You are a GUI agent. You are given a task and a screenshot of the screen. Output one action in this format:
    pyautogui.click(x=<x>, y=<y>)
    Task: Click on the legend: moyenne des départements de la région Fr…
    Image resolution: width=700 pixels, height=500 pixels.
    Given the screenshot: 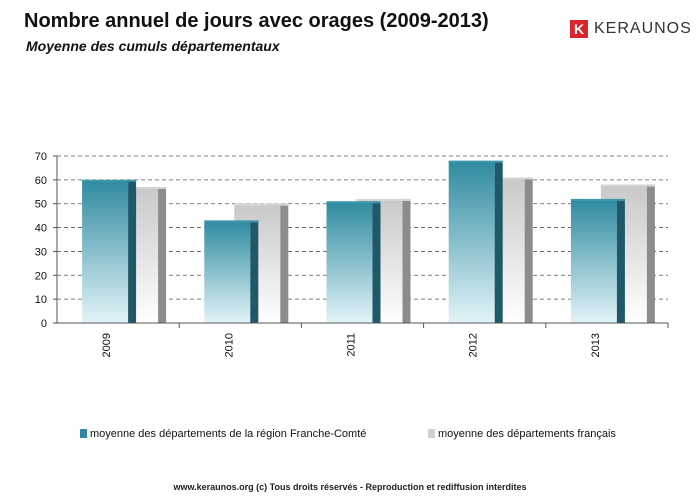 What is the action you would take?
    pyautogui.click(x=348, y=434)
    